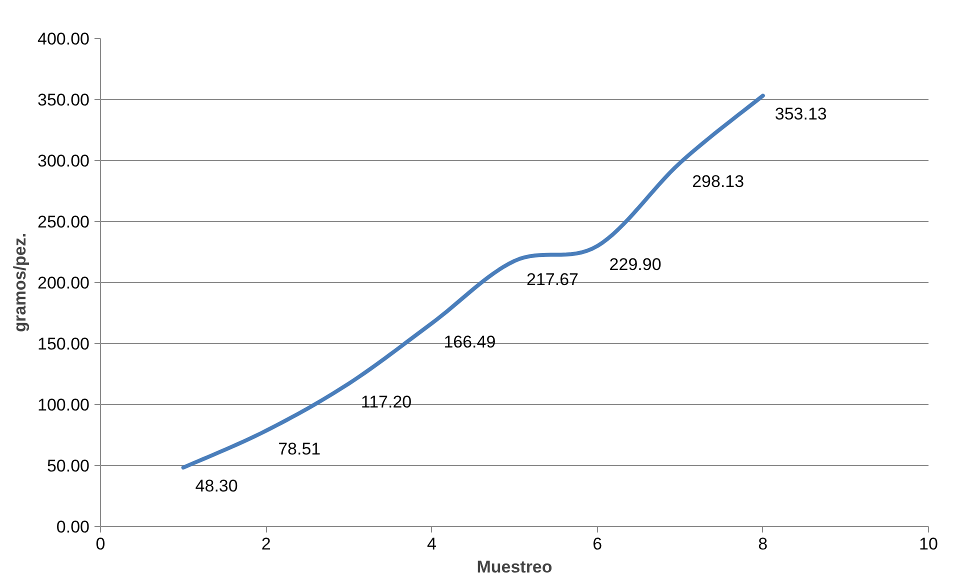  What do you see at coordinates (101, 544) in the screenshot?
I see `x-tick-label: 0` at bounding box center [101, 544].